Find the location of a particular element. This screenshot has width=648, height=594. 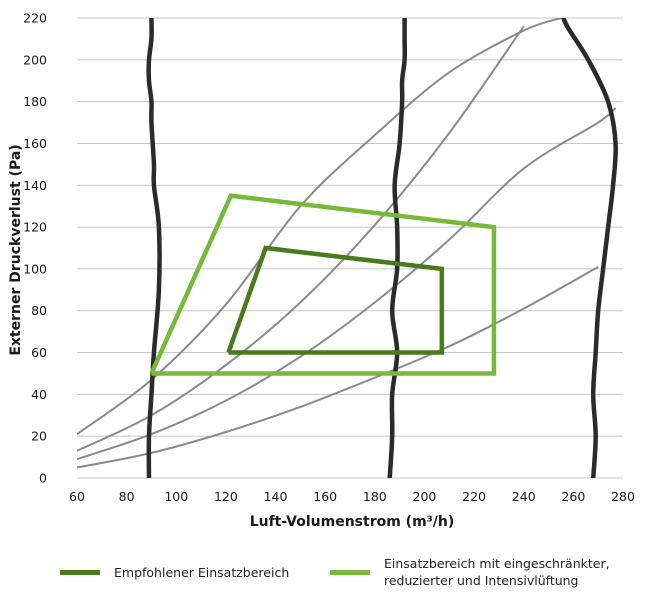

y-tick-label: 40 is located at coordinates (39, 394).